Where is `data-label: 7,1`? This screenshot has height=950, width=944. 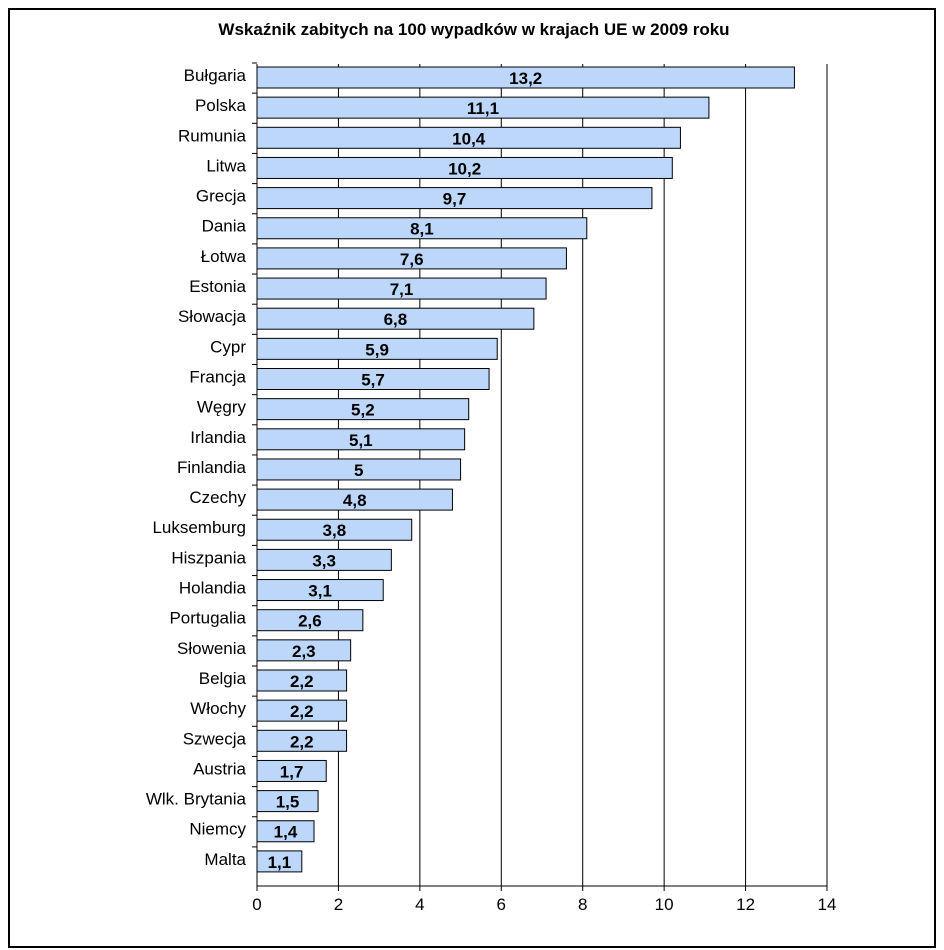
data-label: 7,1 is located at coordinates (402, 289).